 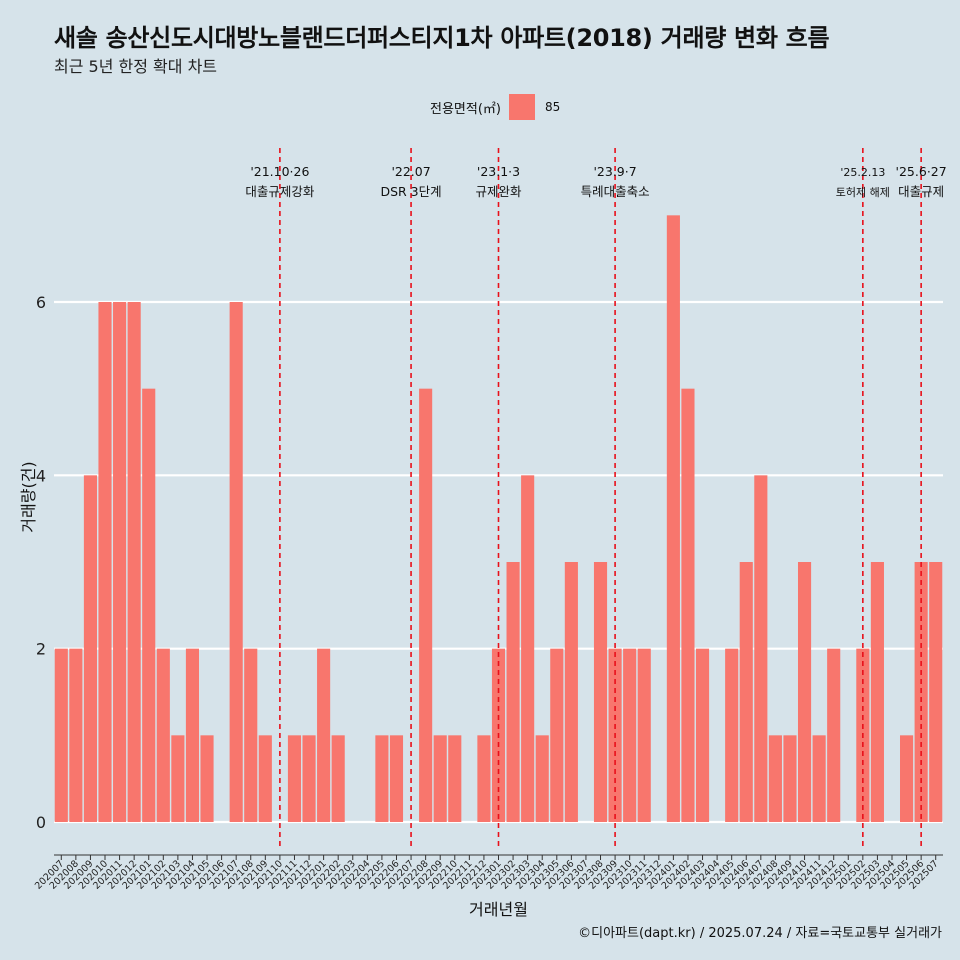 What do you see at coordinates (862, 172) in the screenshot?
I see `annotation-date: '25.2.13` at bounding box center [862, 172].